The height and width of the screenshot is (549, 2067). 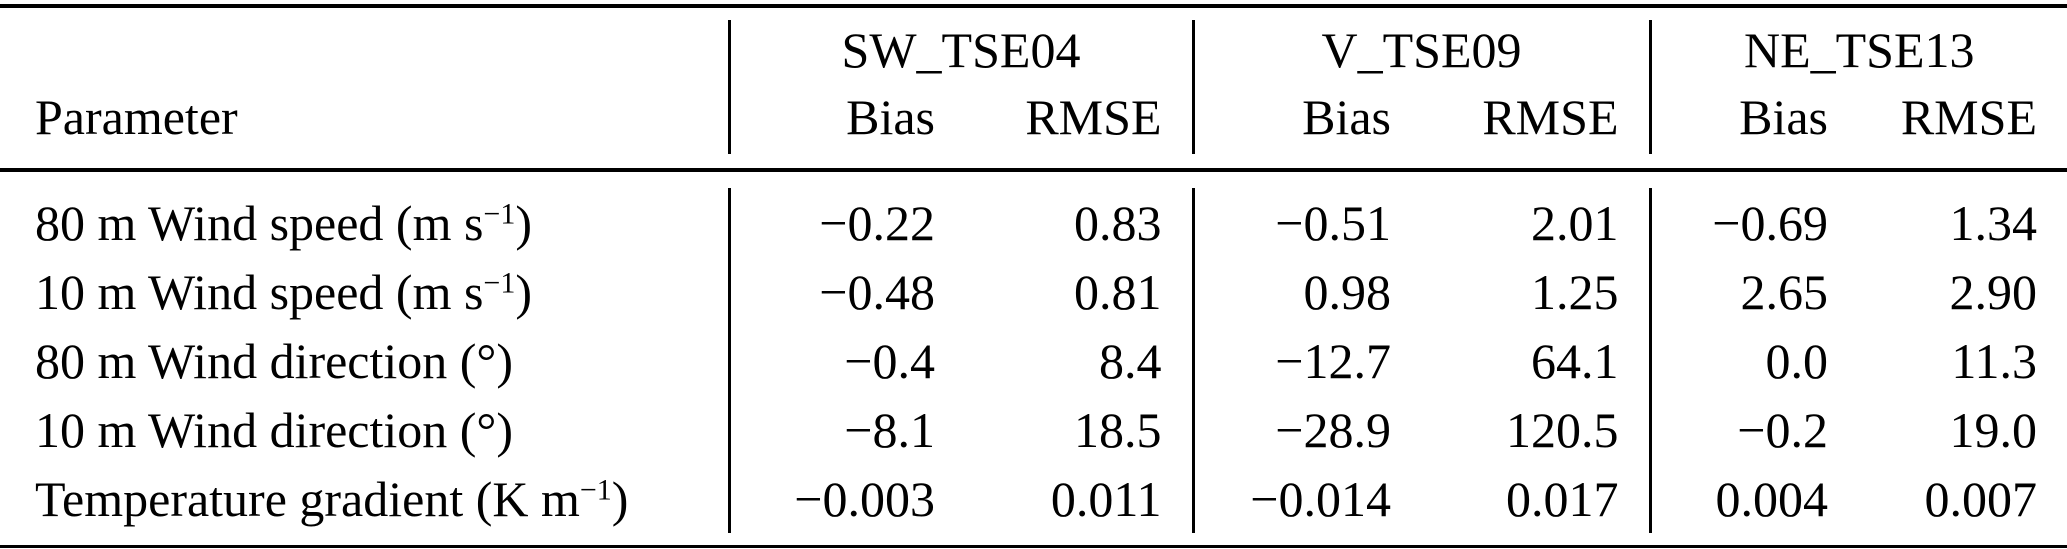 I want to click on parameter-header: Parameter, so click(x=136, y=117).